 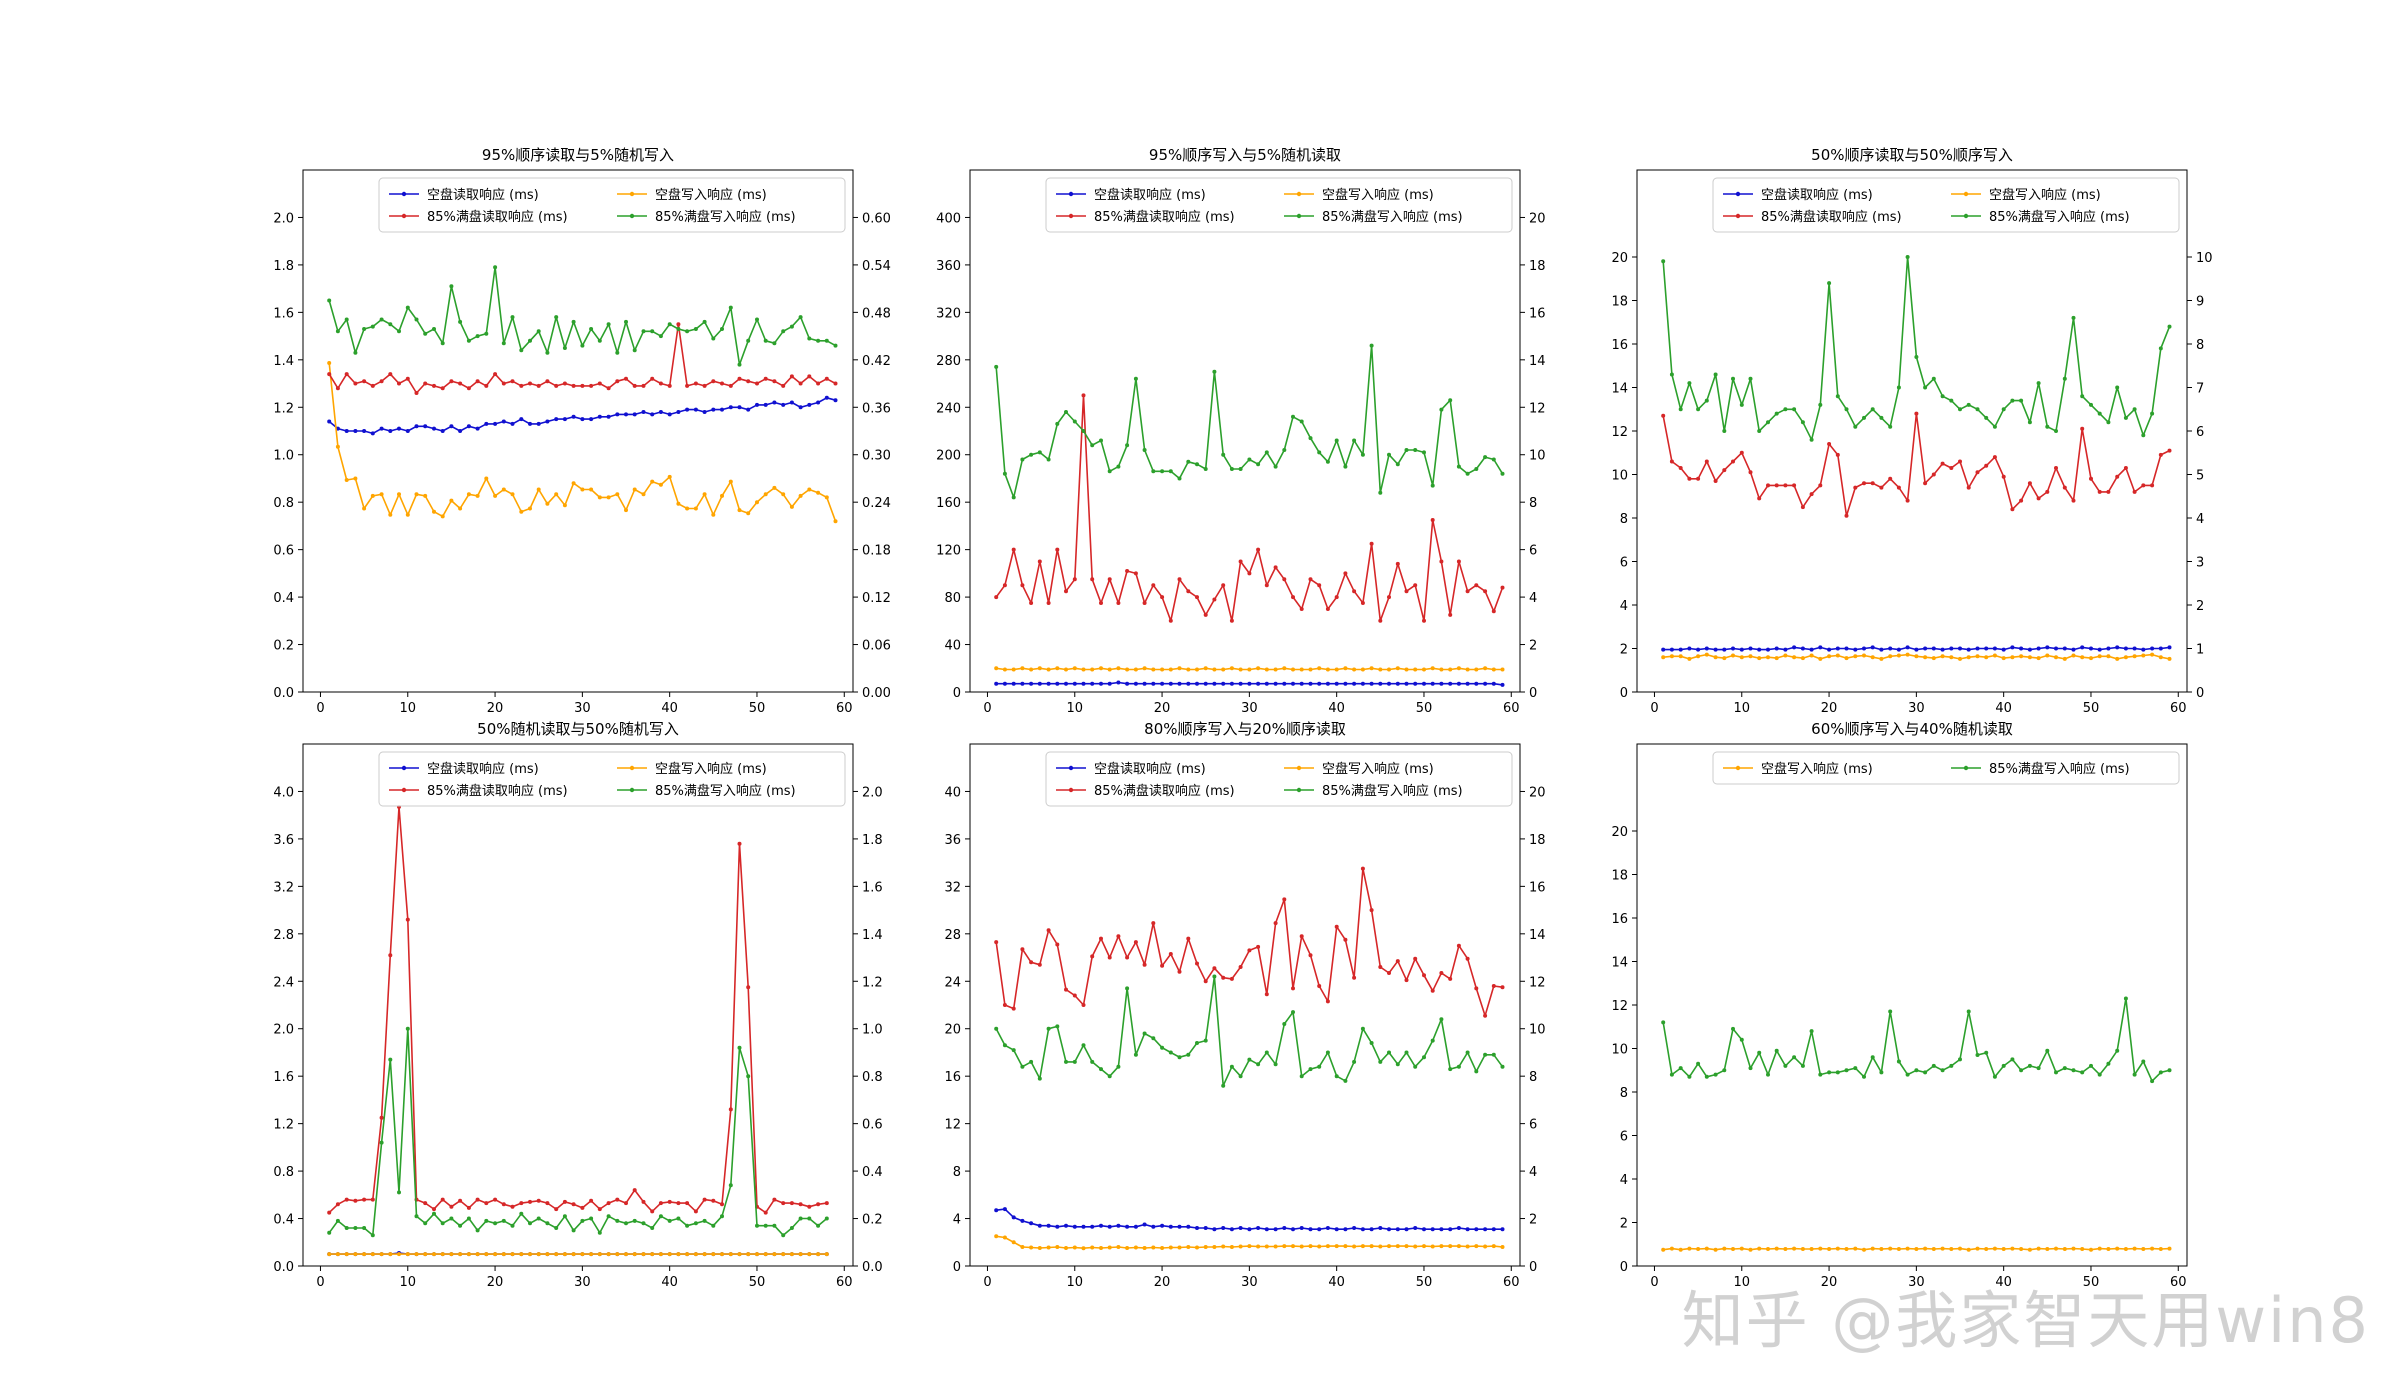 What do you see at coordinates (1946, 768) in the screenshot?
I see `legend: 空盘写入响应 (ms) 85%满盘写入响应 (ms)` at bounding box center [1946, 768].